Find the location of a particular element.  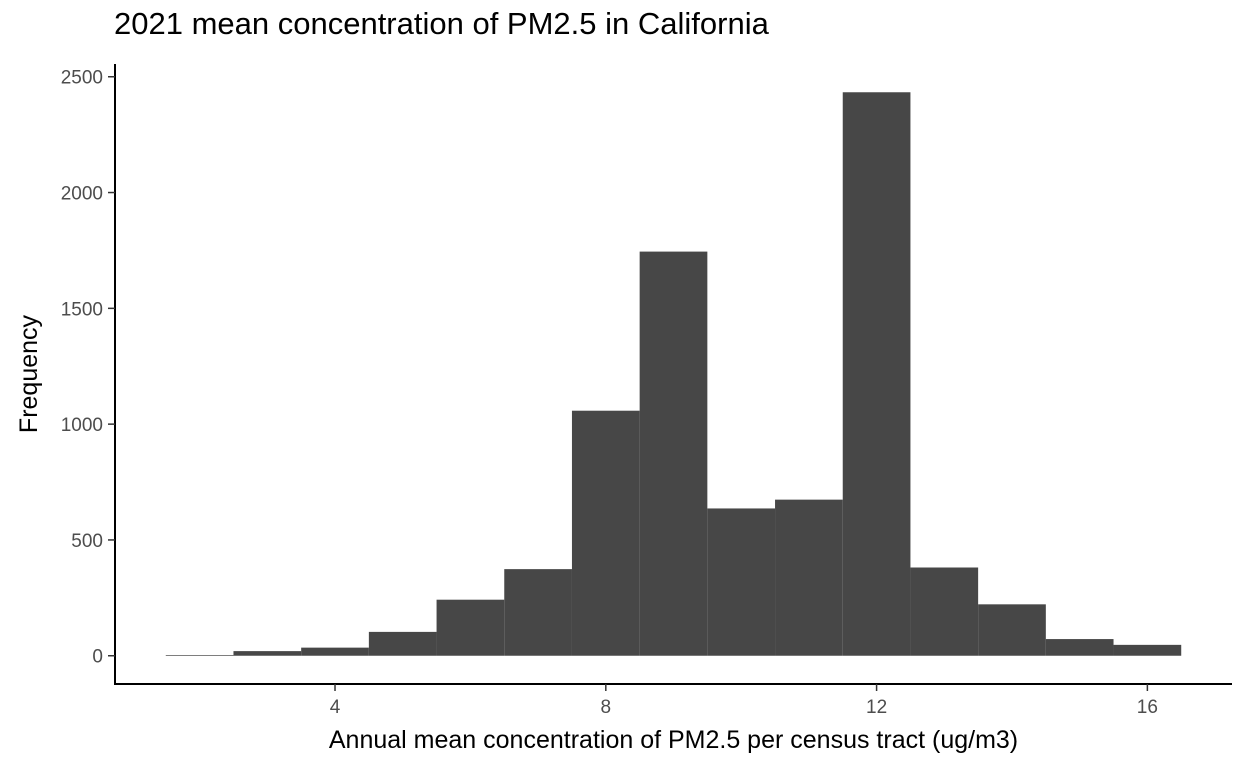

y-tick-label: 0 is located at coordinates (97, 657).